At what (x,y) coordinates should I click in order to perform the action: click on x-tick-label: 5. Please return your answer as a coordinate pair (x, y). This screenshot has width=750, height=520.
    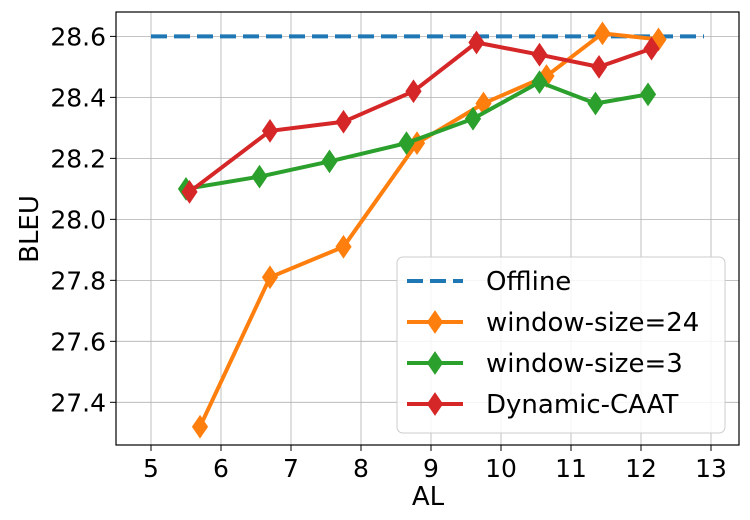
    Looking at the image, I should click on (151, 468).